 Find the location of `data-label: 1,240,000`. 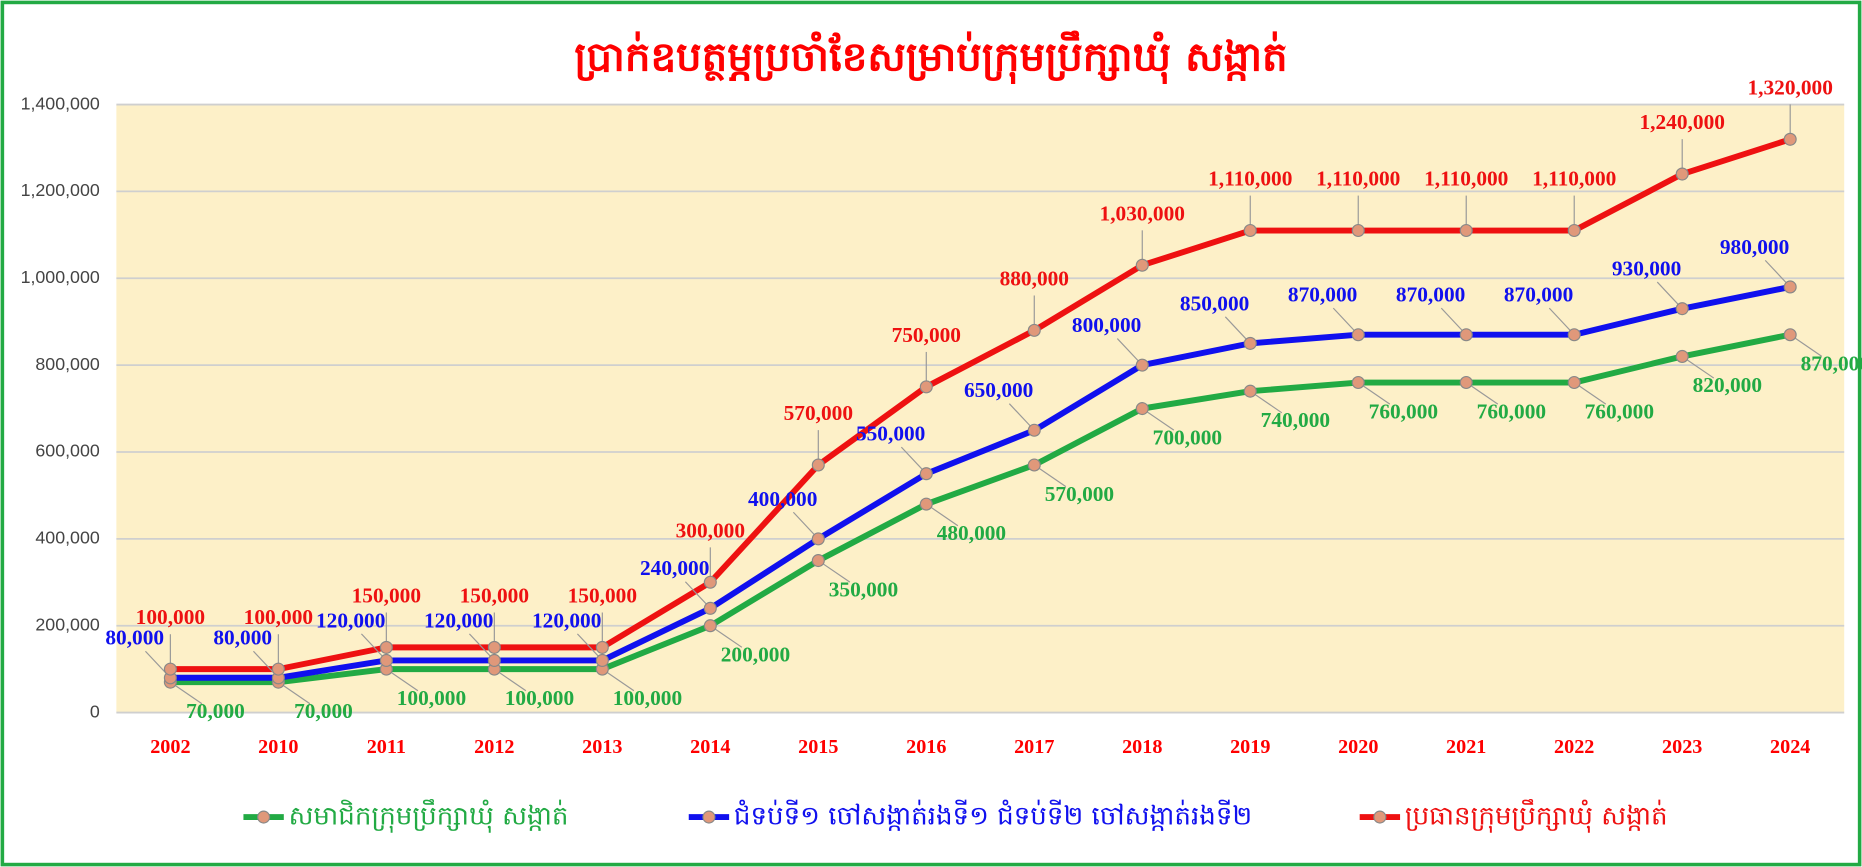

data-label: 1,240,000 is located at coordinates (1681, 122).